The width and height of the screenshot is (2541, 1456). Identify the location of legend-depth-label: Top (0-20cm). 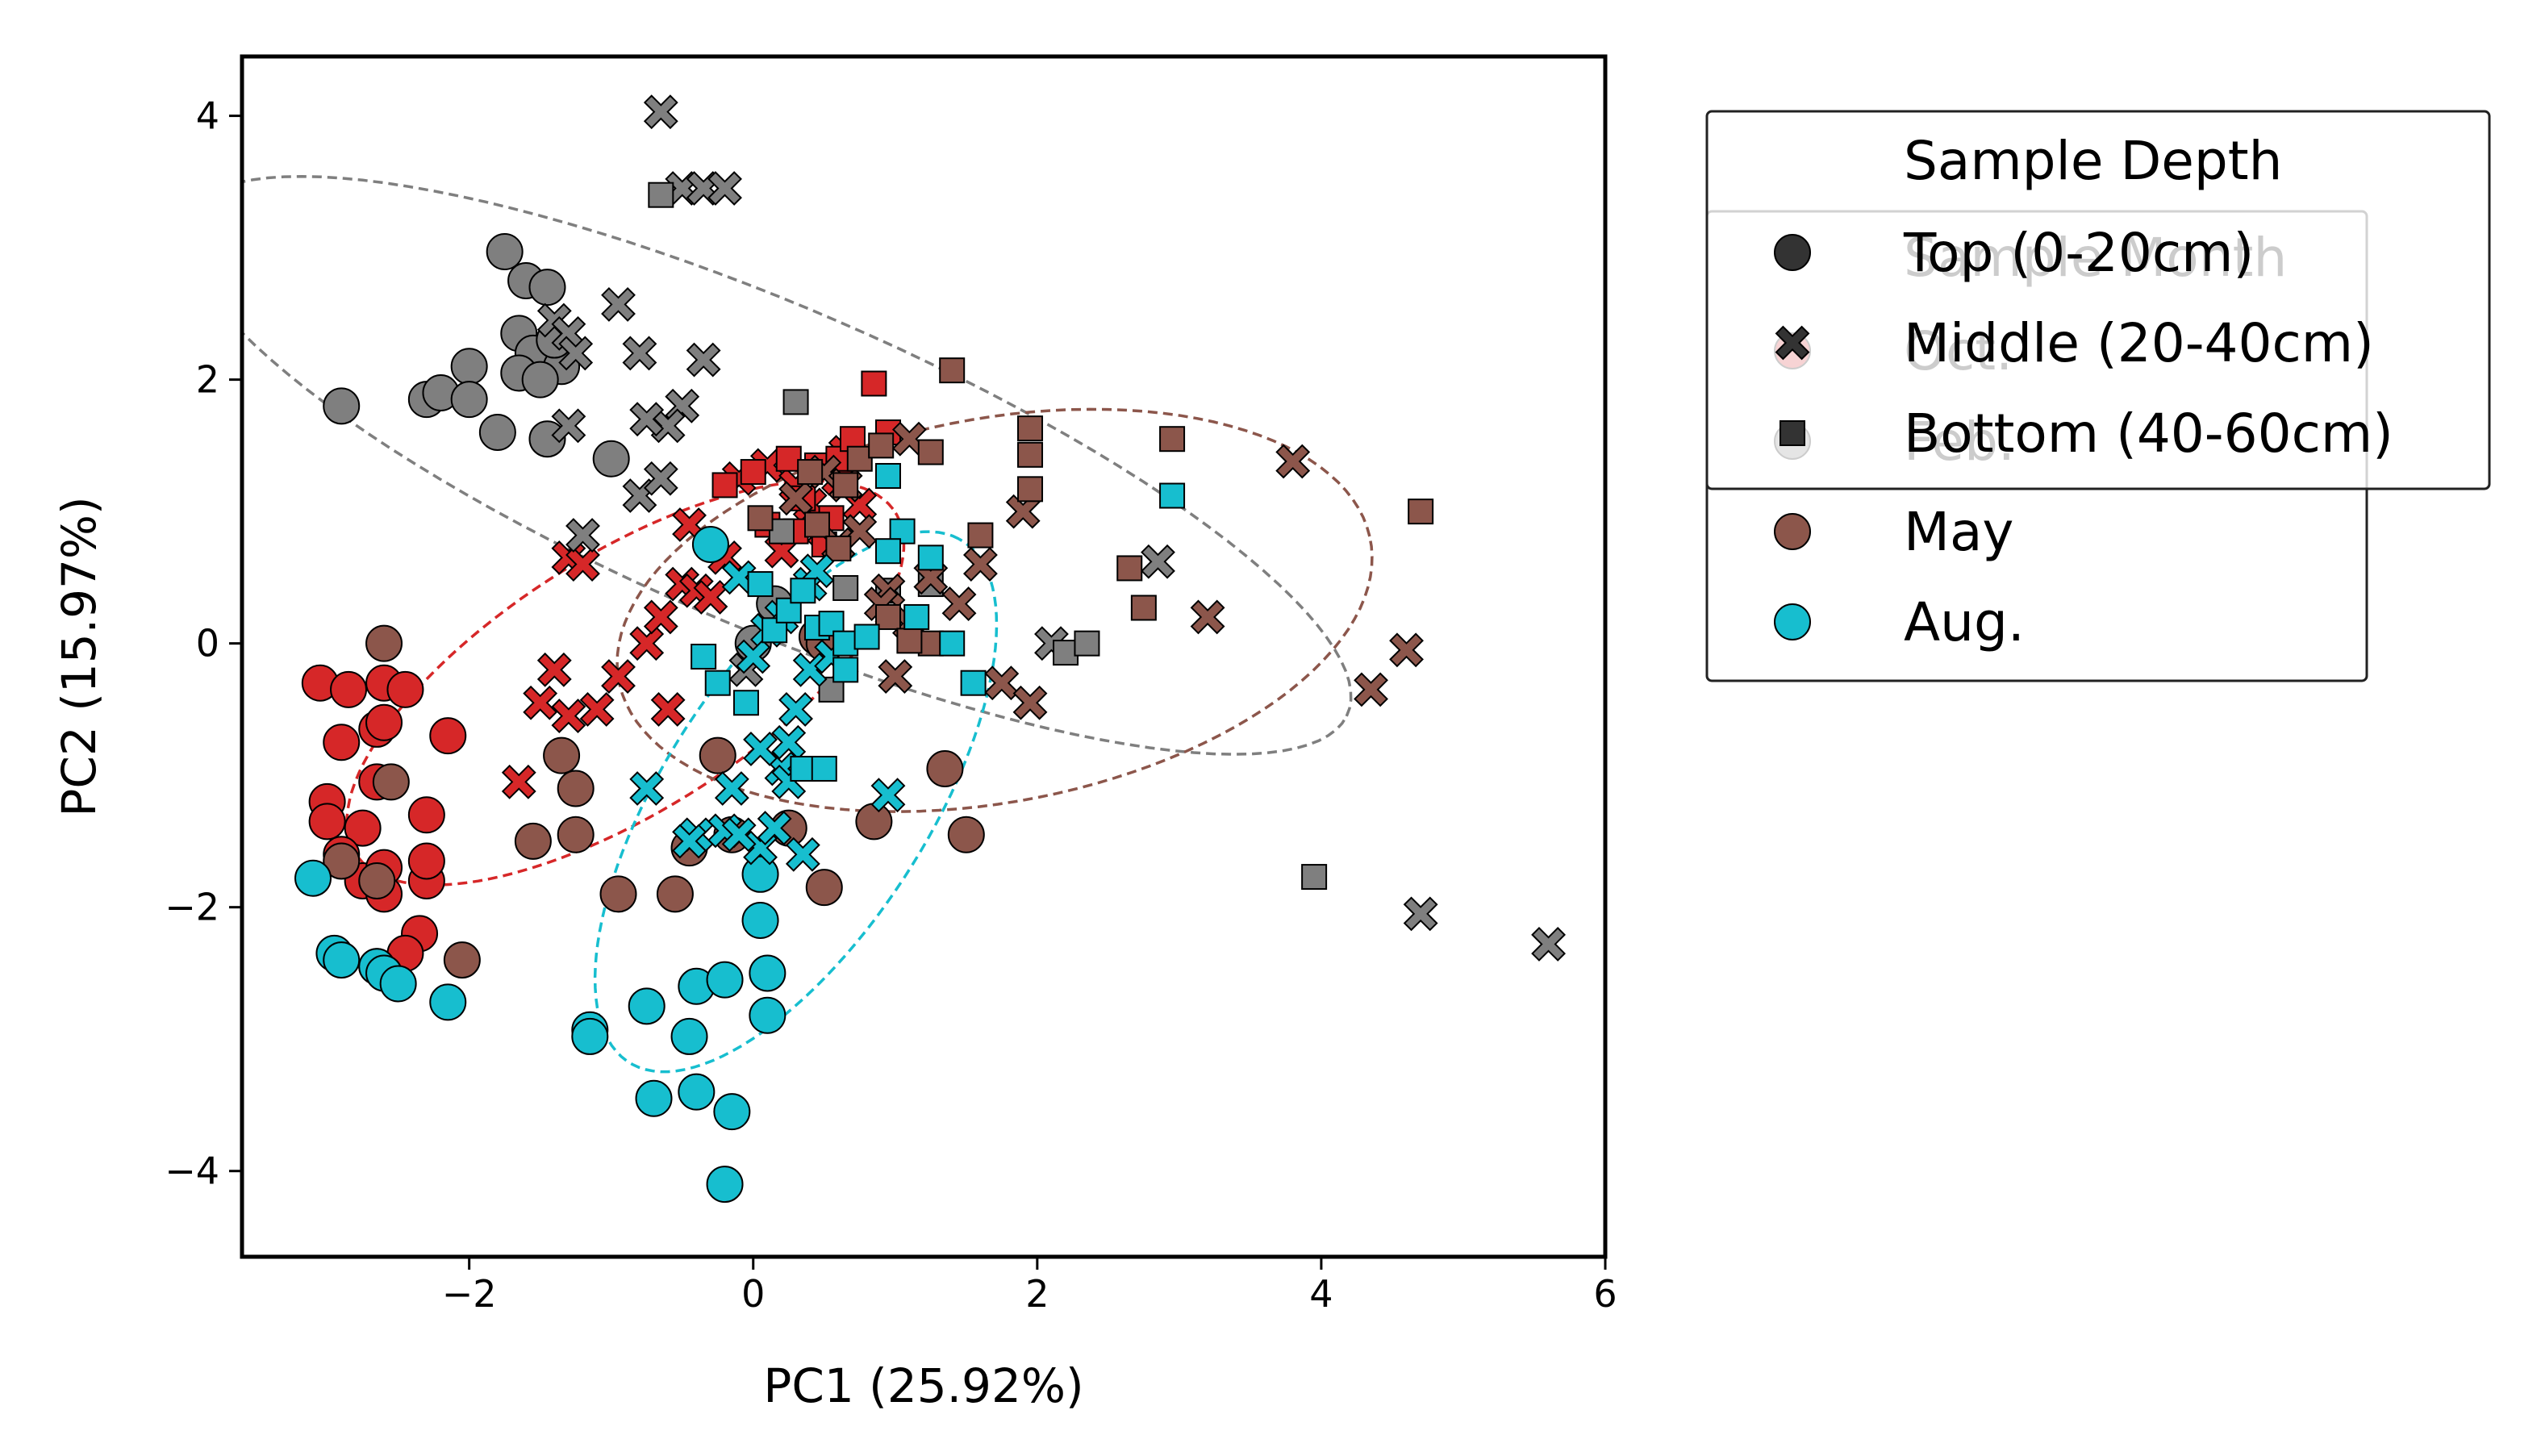
(2078, 253).